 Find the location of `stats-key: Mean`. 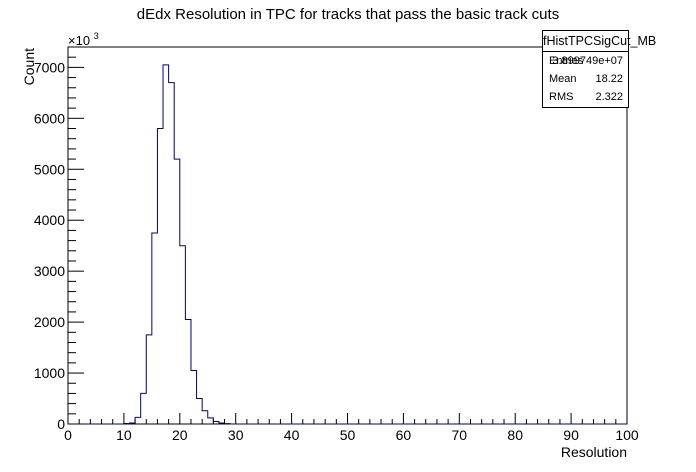

stats-key: Mean is located at coordinates (563, 79).